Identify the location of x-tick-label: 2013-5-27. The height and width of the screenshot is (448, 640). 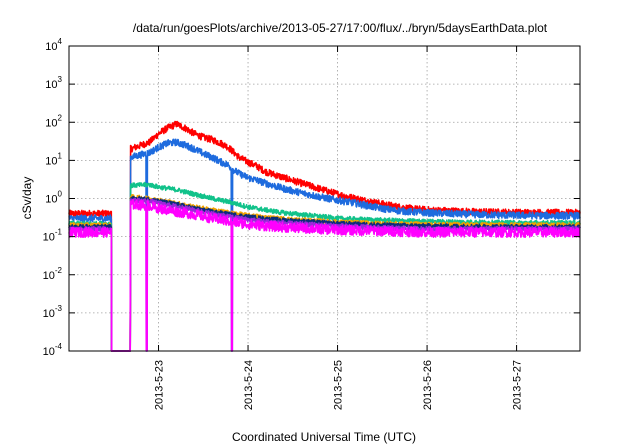
(518, 385).